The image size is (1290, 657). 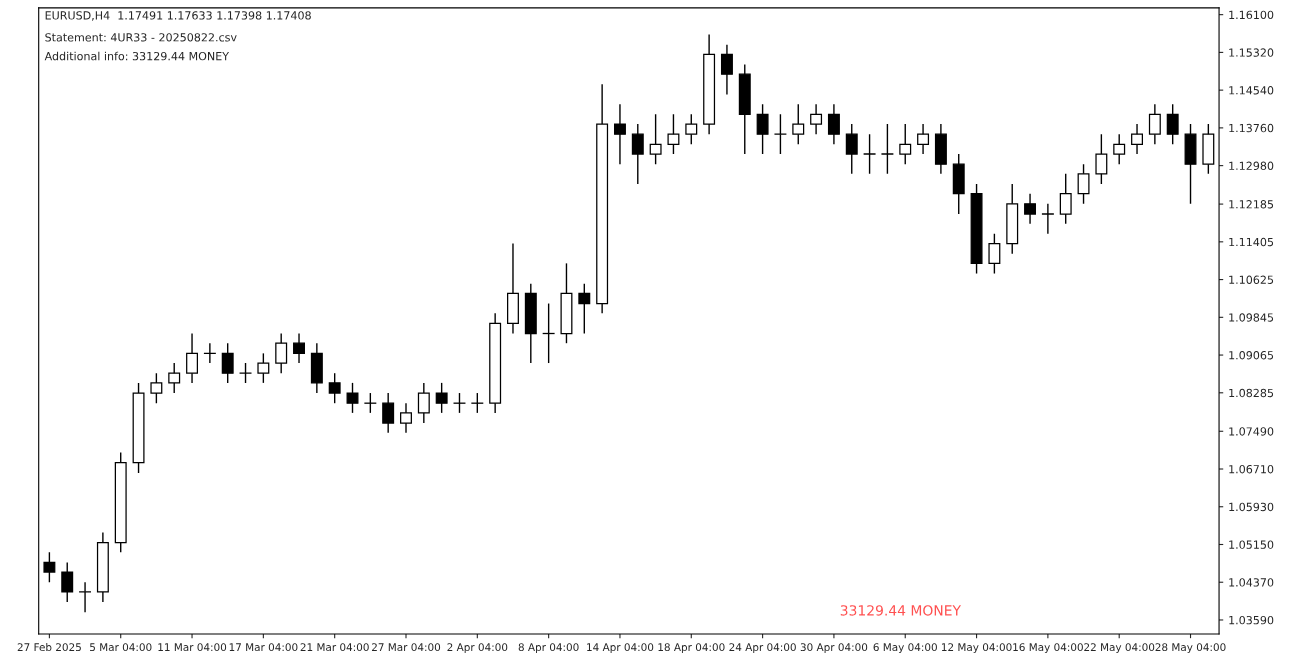 I want to click on x-tick-label: 22 May 04:00, so click(x=1119, y=648).